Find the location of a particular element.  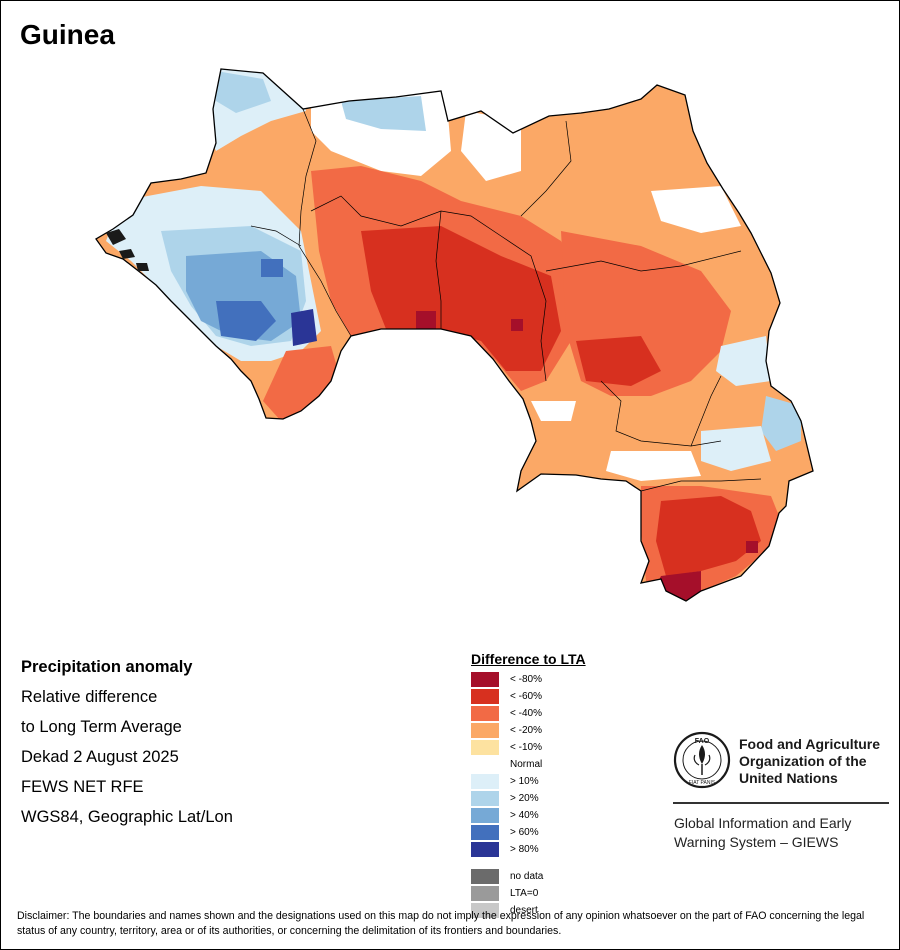

central-strong-deficit-area is located at coordinates (461, 298).